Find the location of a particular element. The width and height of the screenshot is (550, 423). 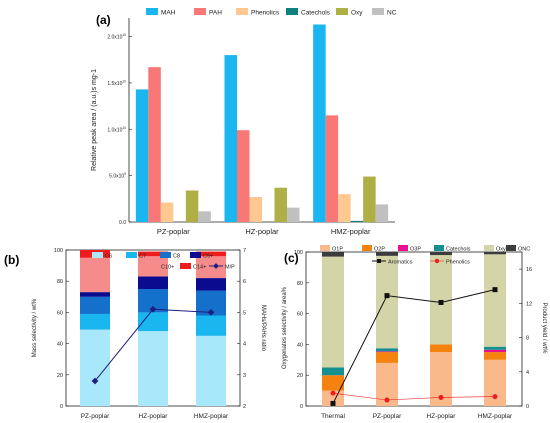

legend-label-c-oxy: Oxy is located at coordinates (501, 250).